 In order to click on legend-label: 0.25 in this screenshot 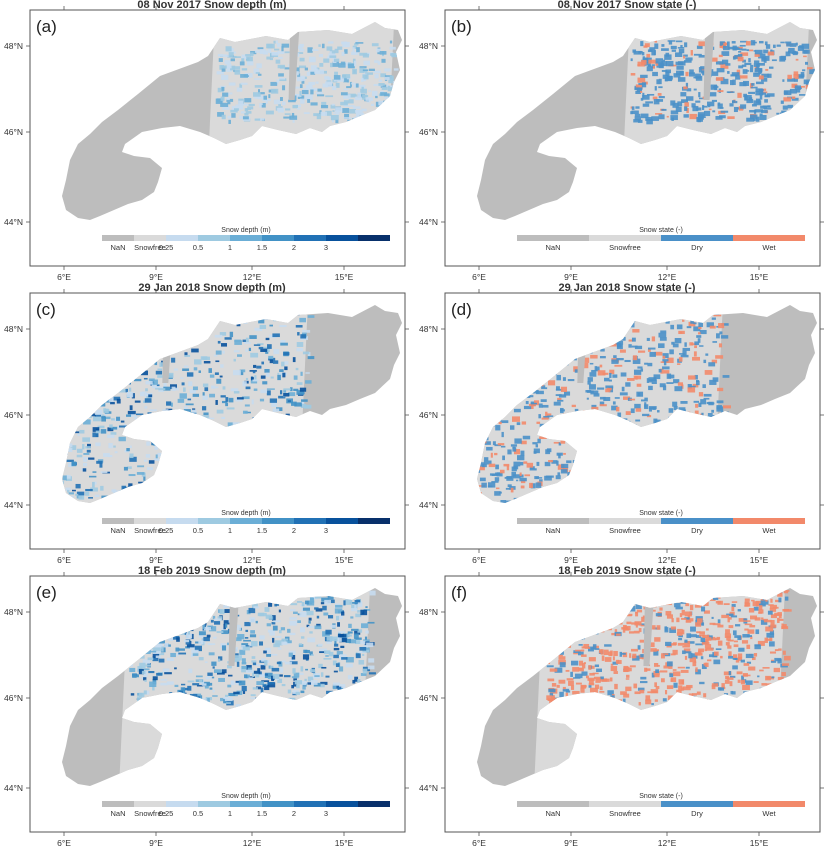, I will do `click(166, 247)`.